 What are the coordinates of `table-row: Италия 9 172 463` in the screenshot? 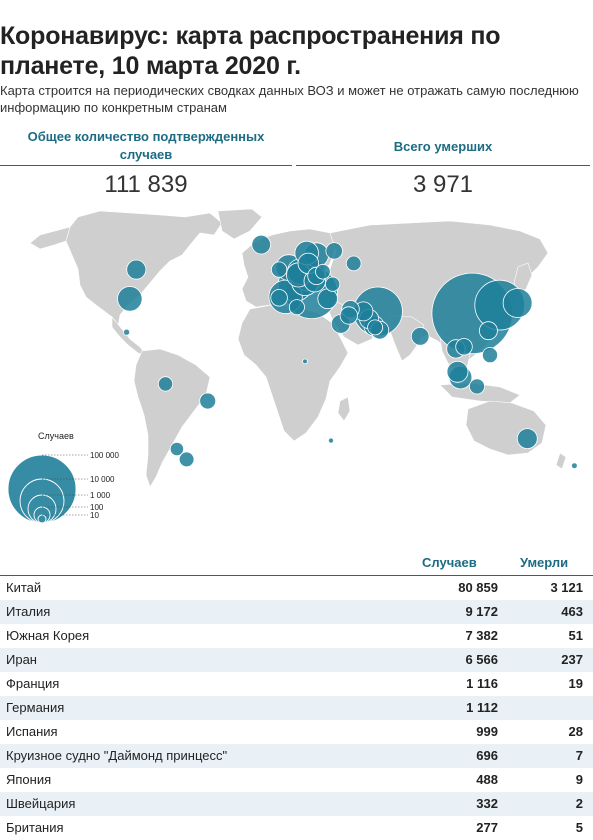 It's located at (296, 612).